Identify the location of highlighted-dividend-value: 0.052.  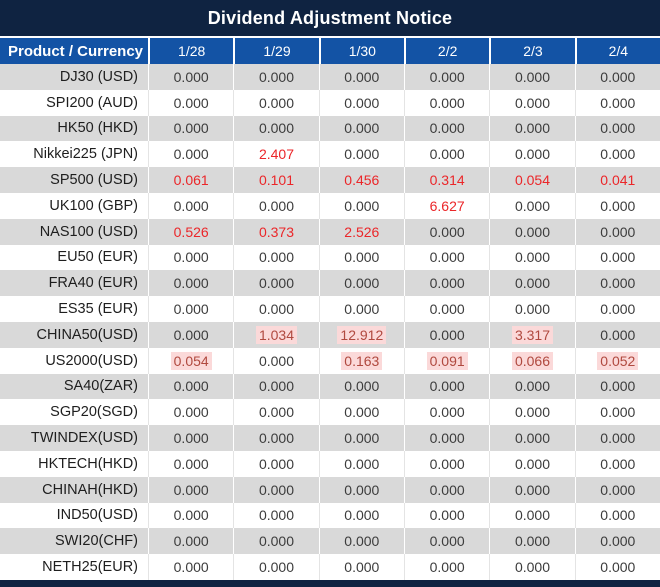
(618, 360).